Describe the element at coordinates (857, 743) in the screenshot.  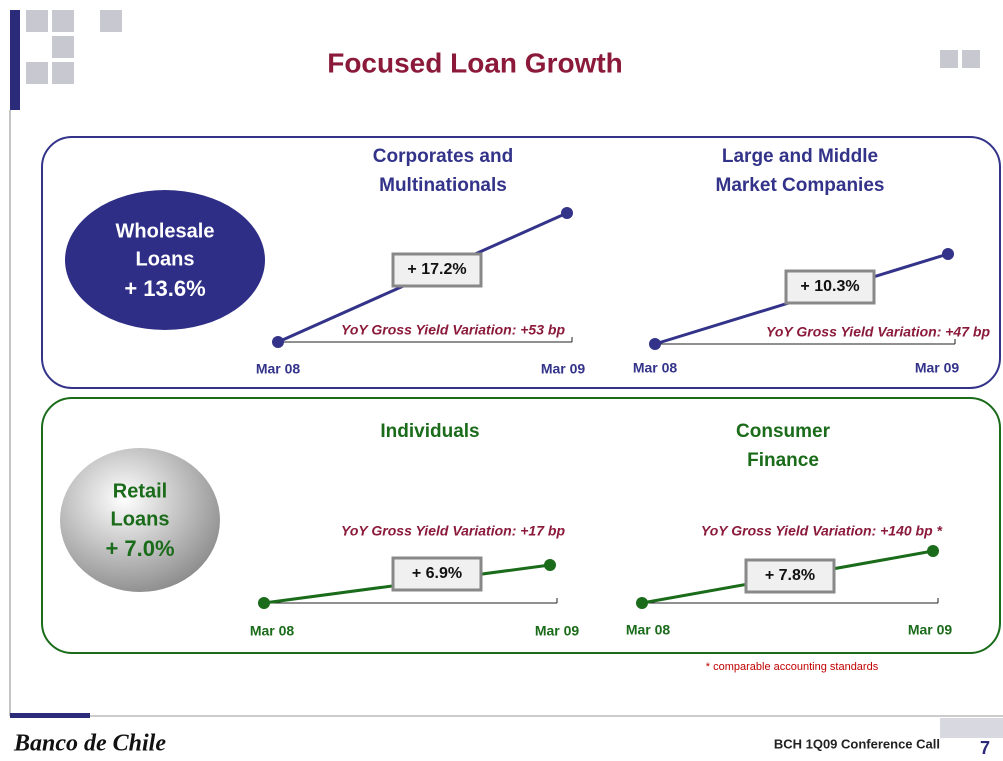
I see `event: BCH 1Q09 Conference Call` at that location.